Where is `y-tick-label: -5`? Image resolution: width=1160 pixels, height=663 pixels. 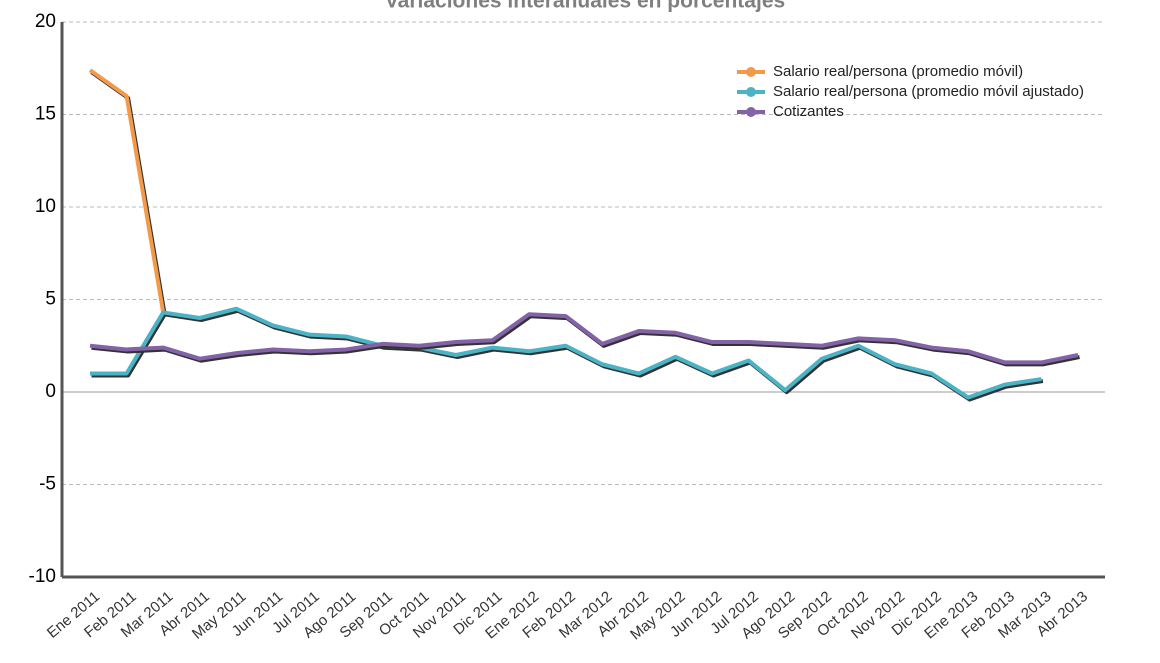 y-tick-label: -5 is located at coordinates (47, 484).